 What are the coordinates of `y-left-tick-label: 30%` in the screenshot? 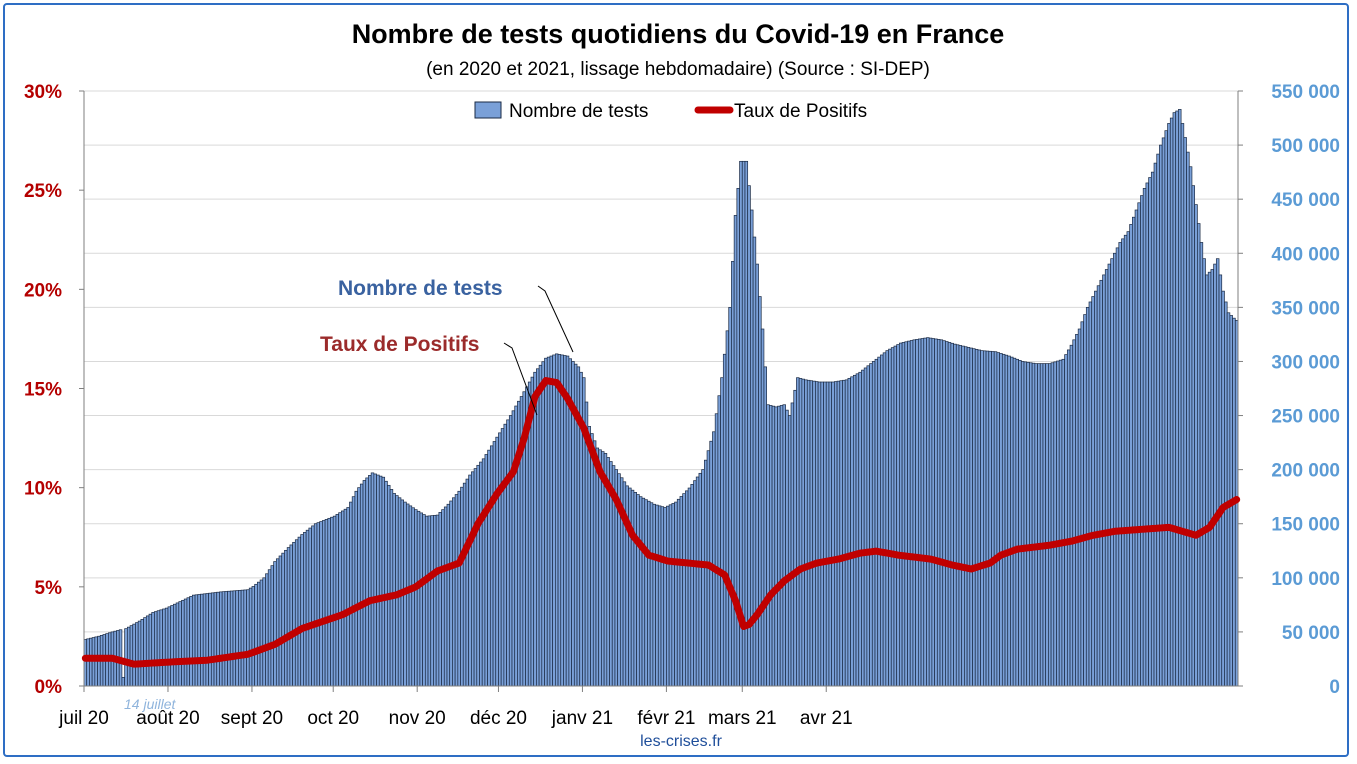 It's located at (43, 92).